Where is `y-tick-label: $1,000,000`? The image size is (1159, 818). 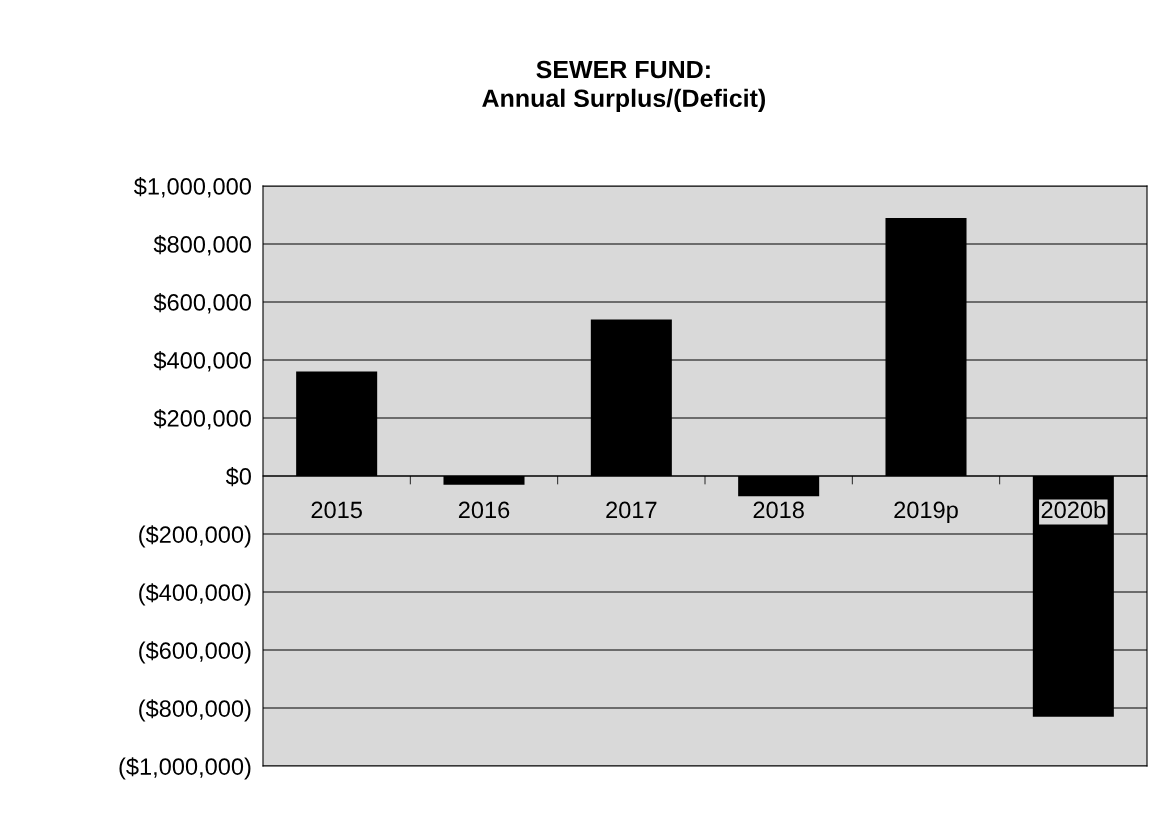
y-tick-label: $1,000,000 is located at coordinates (192, 187).